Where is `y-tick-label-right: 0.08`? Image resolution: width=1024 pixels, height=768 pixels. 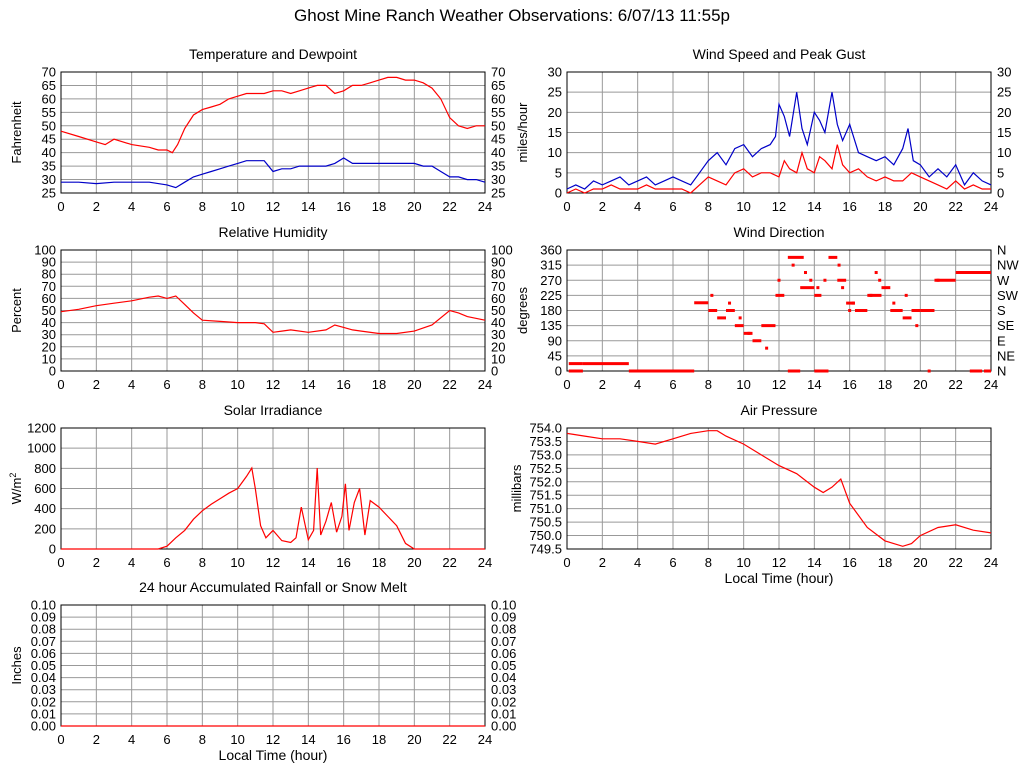
y-tick-label-right: 0.08 is located at coordinates (503, 629).